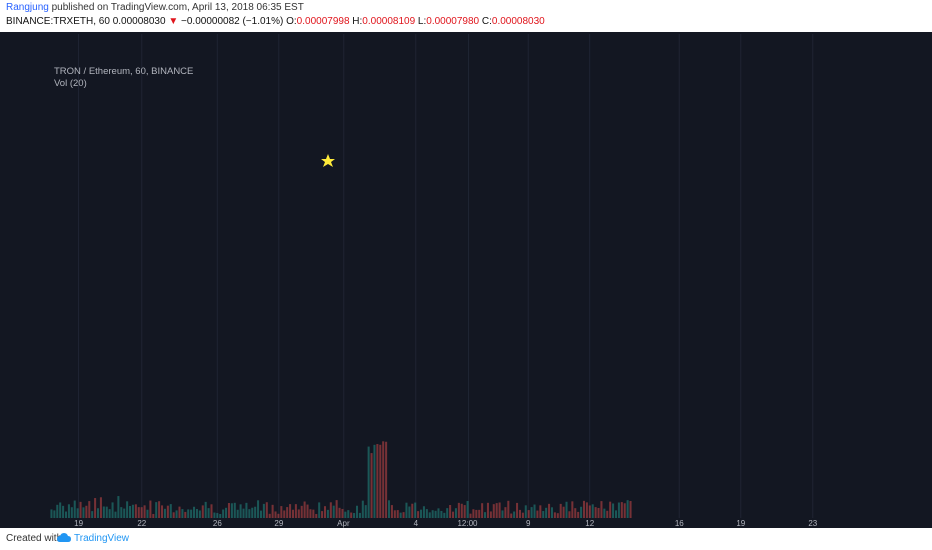 The height and width of the screenshot is (550, 932). I want to click on x-tick-label: 4, so click(416, 523).